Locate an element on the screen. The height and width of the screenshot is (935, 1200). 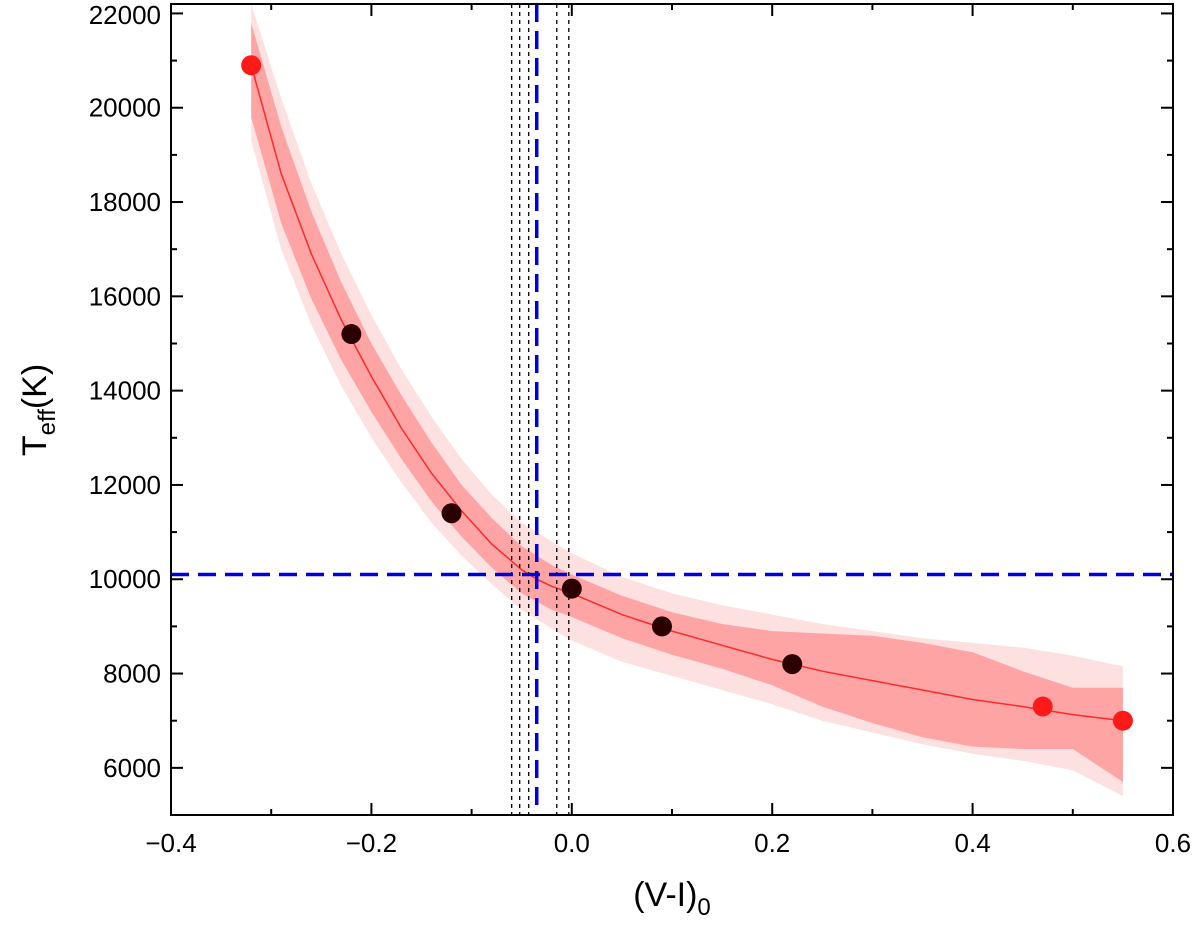
y-tick-label: 12000 is located at coordinates (125, 485).